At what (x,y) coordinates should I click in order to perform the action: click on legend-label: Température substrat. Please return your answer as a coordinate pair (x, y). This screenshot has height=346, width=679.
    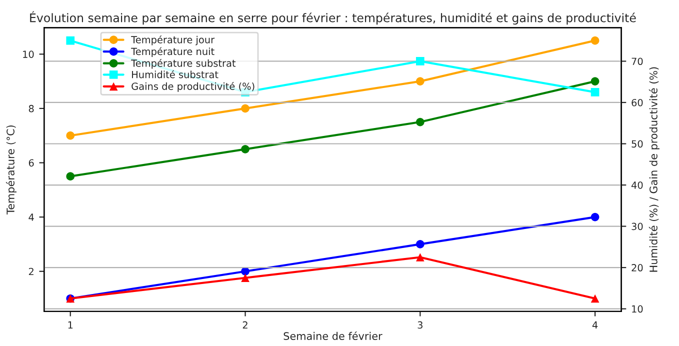
    Looking at the image, I should click on (183, 63).